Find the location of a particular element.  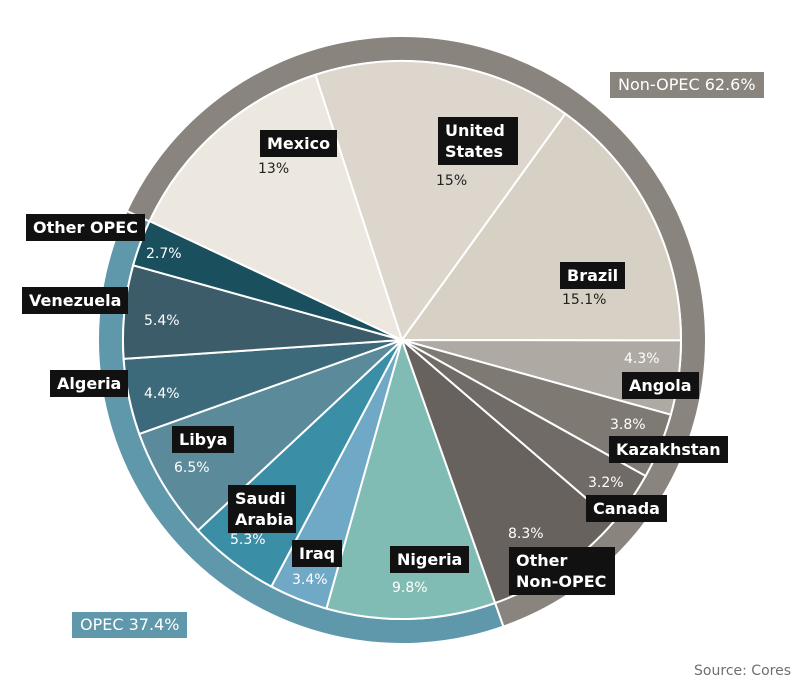

group-label: OPEC 37.4% is located at coordinates (130, 625).